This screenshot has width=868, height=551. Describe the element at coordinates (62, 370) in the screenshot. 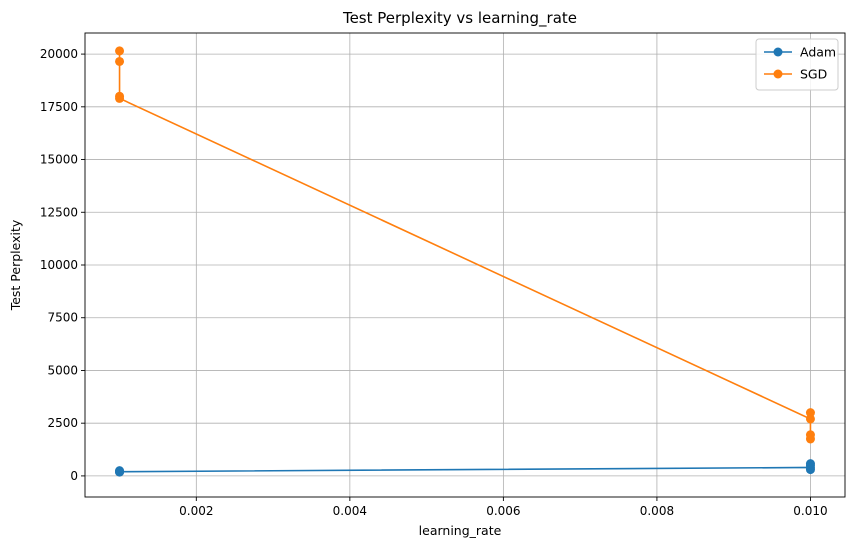

I see `y-tick-label: 5000` at that location.